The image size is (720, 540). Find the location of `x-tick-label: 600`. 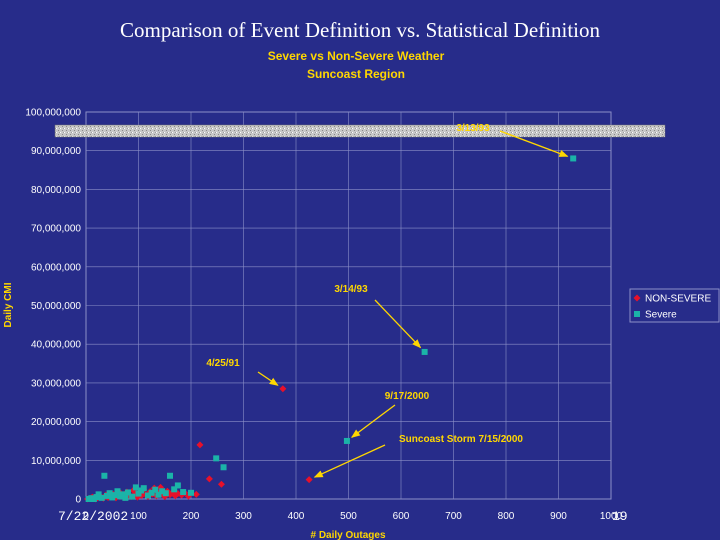

x-tick-label: 600 is located at coordinates (401, 516).